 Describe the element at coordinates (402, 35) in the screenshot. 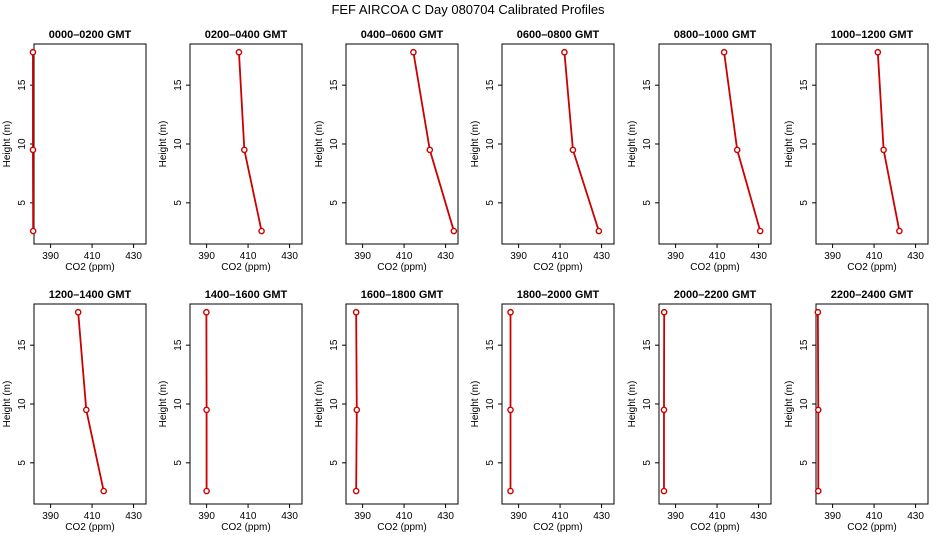

I see `panel-title: 0400–0600 GMT` at that location.